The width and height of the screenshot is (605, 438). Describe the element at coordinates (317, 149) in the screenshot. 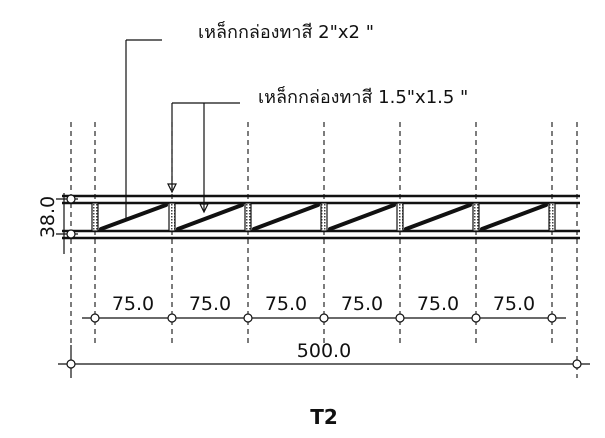

I see `web-note: เหล็กกล่องทาสี 1.5"x1.5 "` at that location.